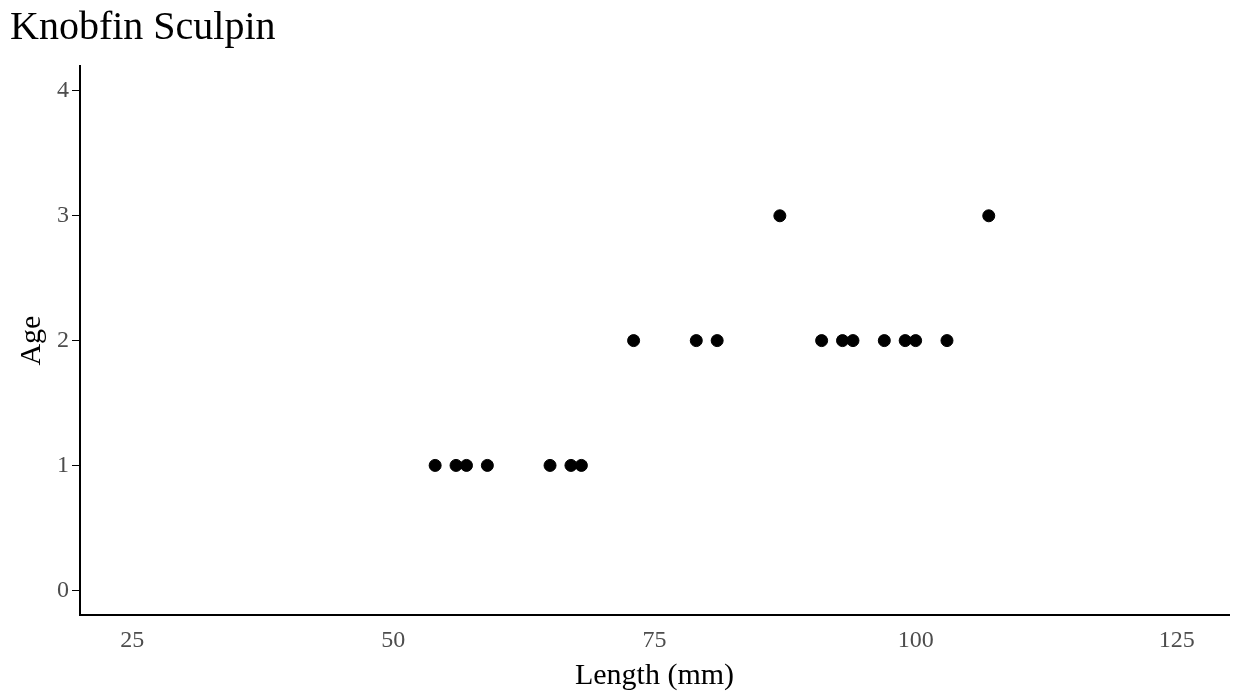  Describe the element at coordinates (63, 588) in the screenshot. I see `y-tick-label: 0` at that location.